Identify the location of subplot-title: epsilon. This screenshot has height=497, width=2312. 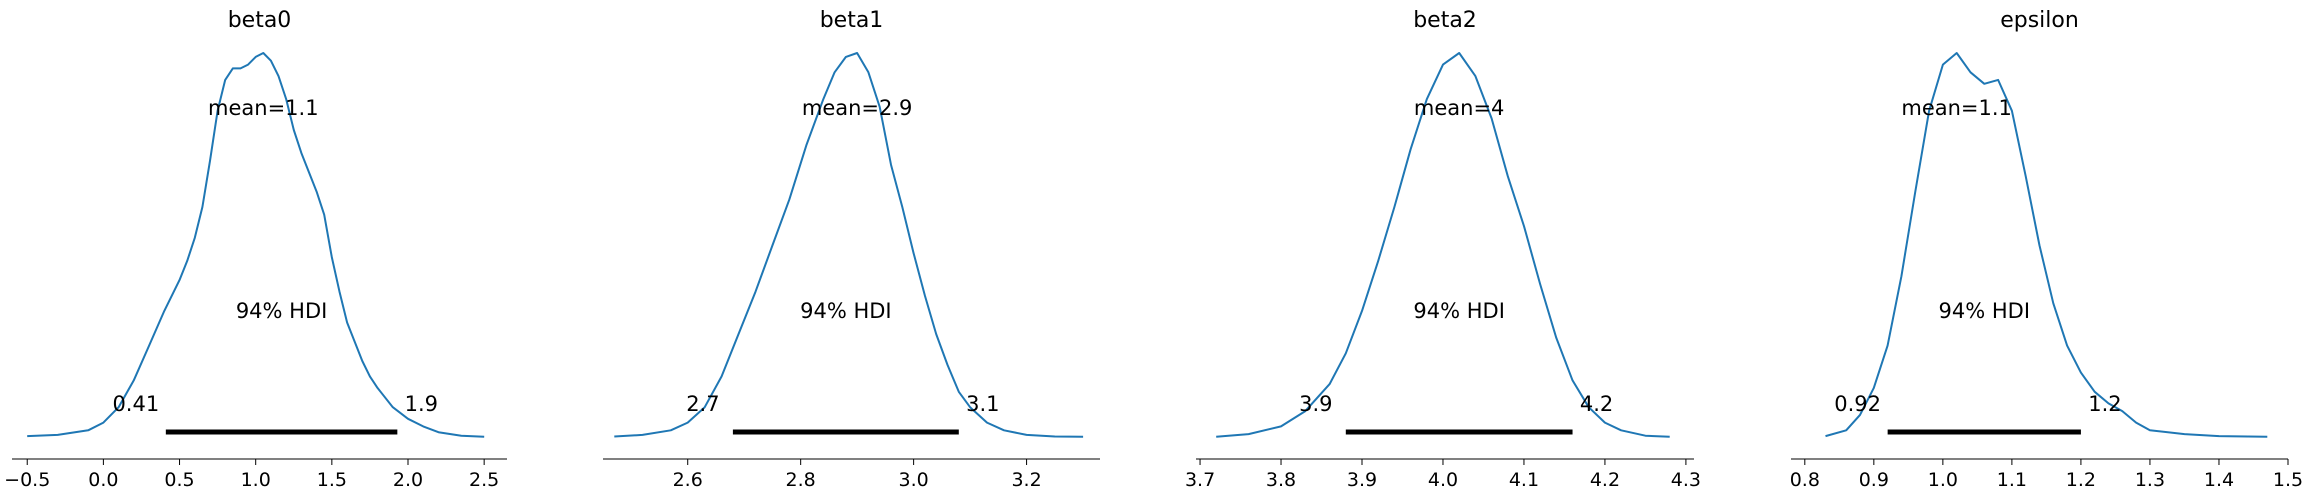
(2039, 20).